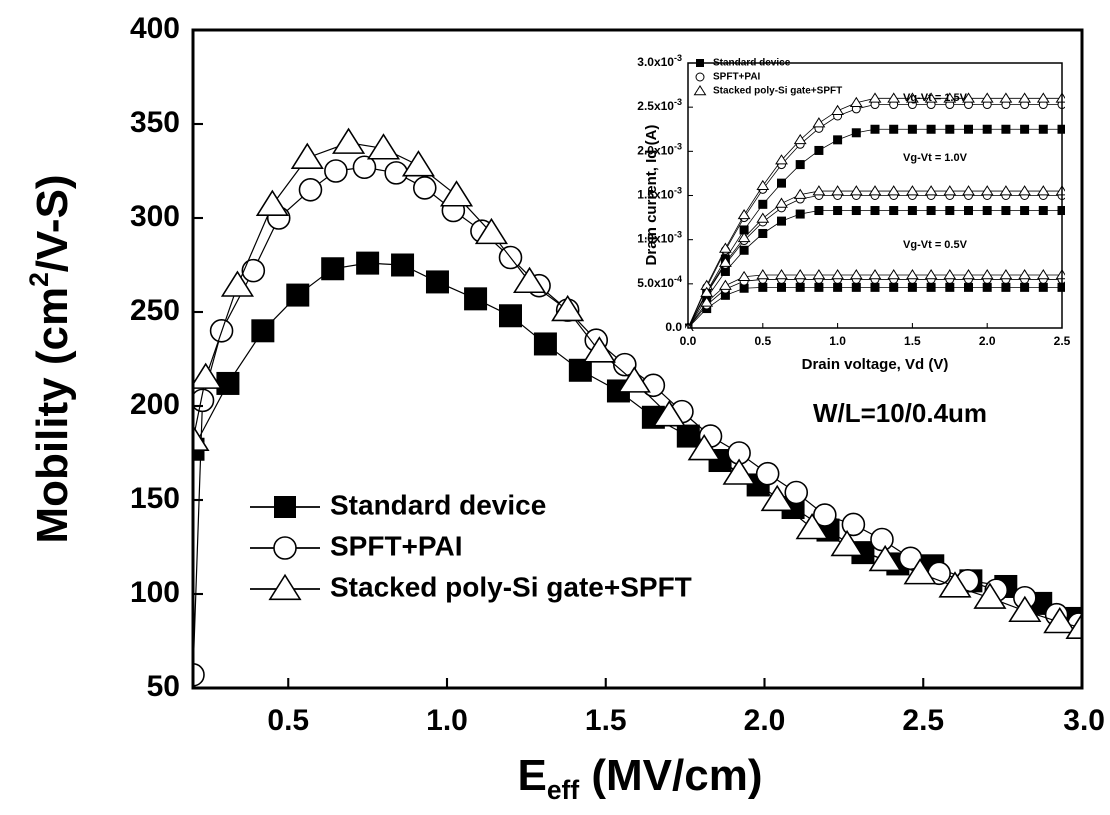  Describe the element at coordinates (511, 586) in the screenshot. I see `legend-label: Stacked poly-Si gate+SPFT` at that location.